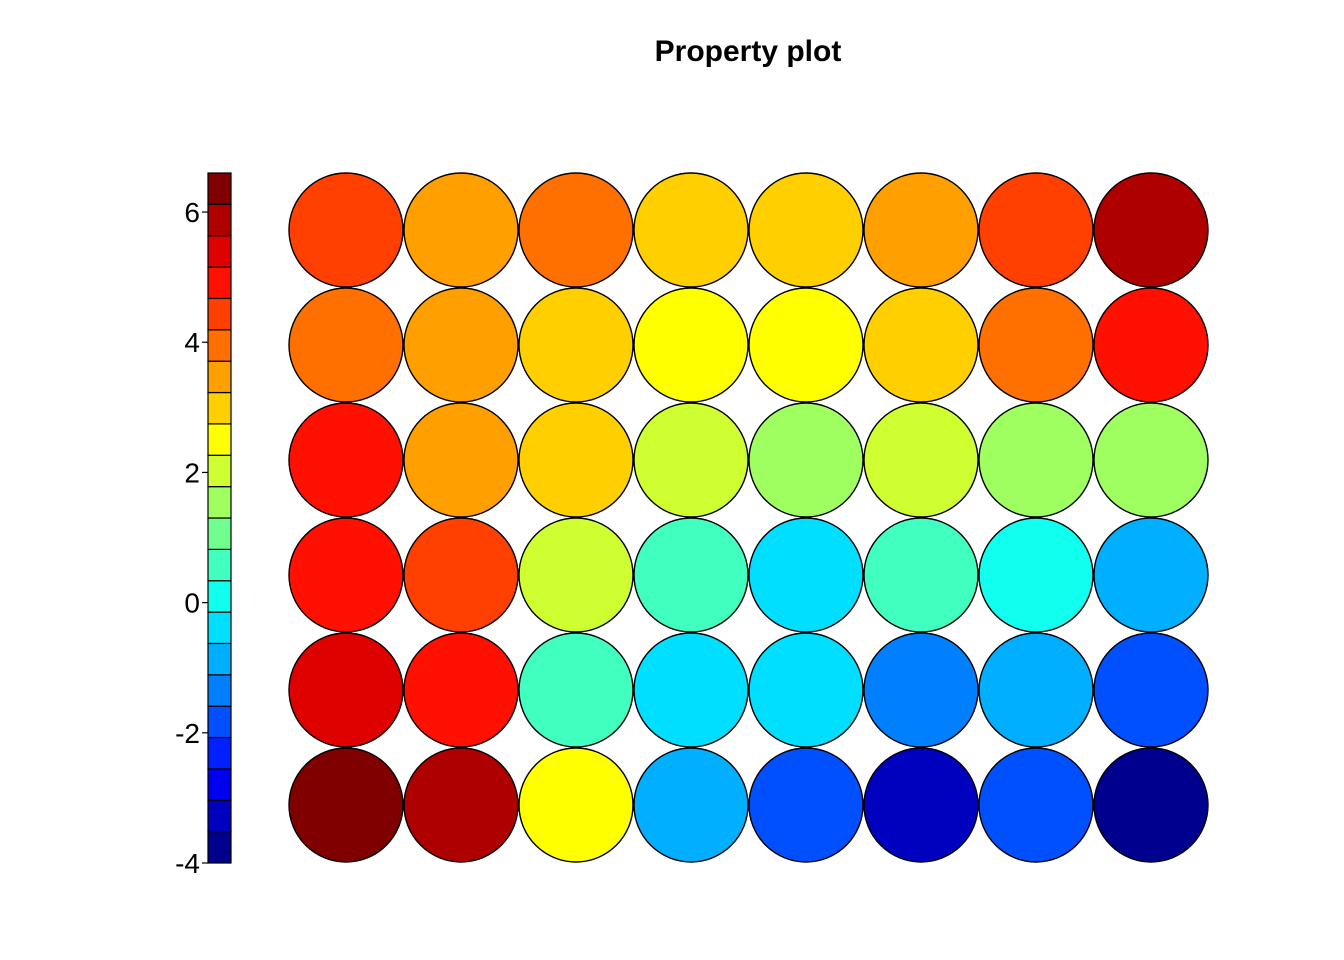 The height and width of the screenshot is (960, 1344). Describe the element at coordinates (192, 603) in the screenshot. I see `colorbar-tick-label: 0` at that location.